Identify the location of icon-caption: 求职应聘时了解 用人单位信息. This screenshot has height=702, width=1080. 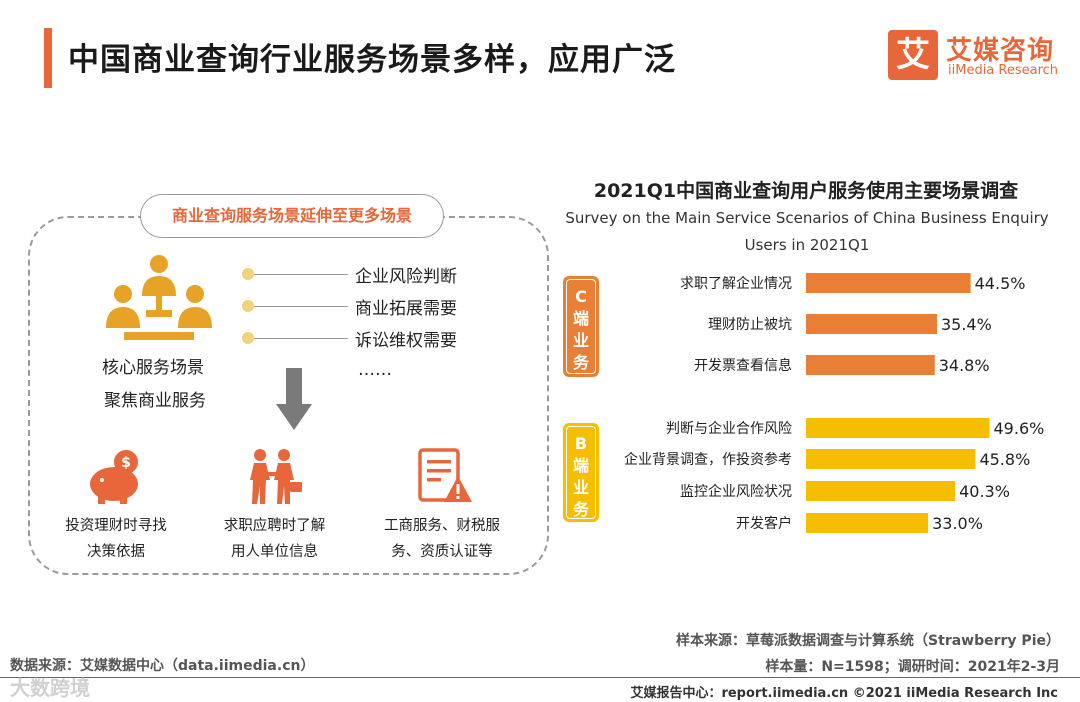
(274, 539).